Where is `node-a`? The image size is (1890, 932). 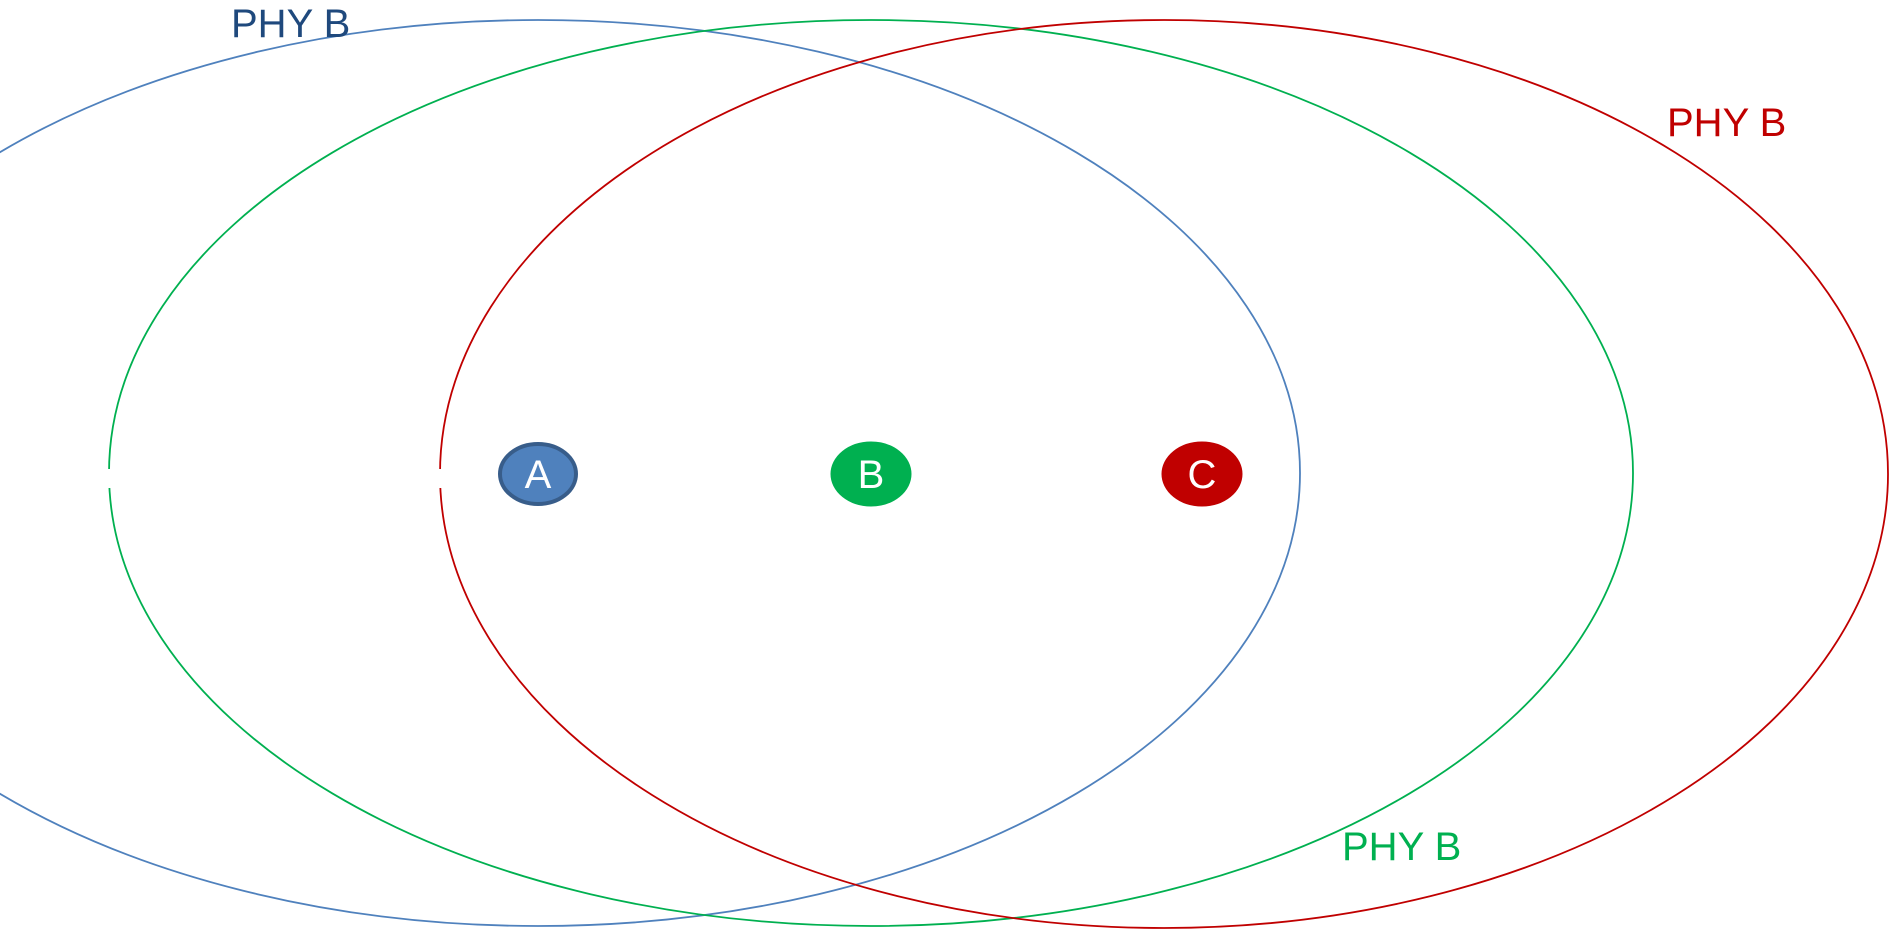 node-a is located at coordinates (538, 474).